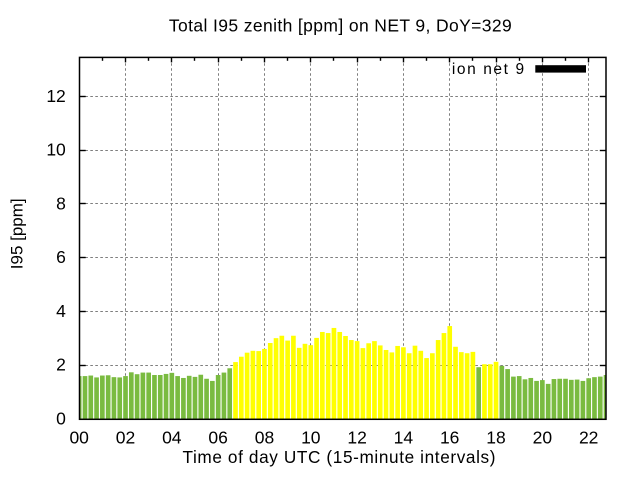  I want to click on svg-text: 14, so click(404, 437).